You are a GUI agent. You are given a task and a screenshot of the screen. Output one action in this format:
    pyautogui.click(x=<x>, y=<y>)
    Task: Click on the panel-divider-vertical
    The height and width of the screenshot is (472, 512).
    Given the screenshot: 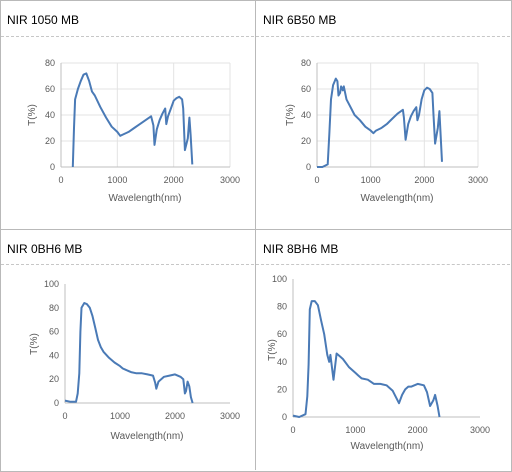 What is the action you would take?
    pyautogui.click(x=255, y=235)
    